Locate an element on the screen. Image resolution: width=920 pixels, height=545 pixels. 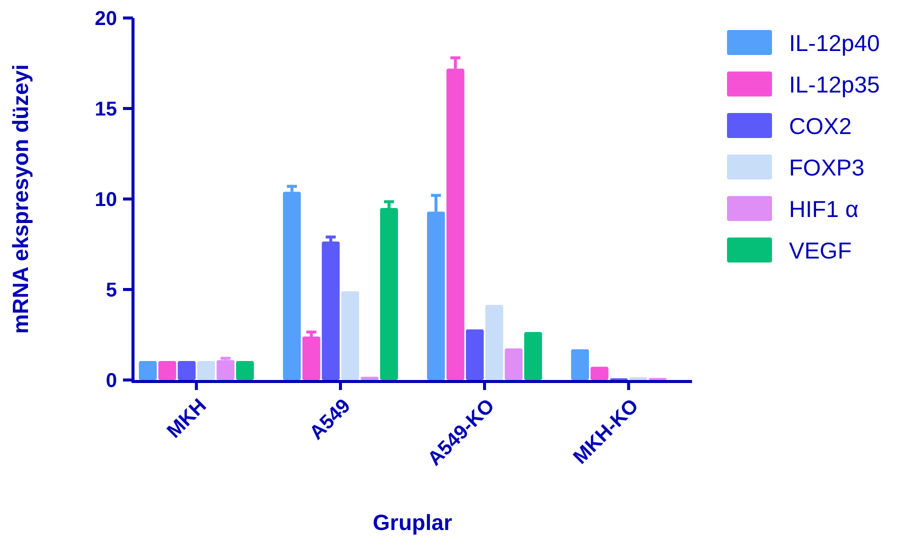
legend-label: COX2 is located at coordinates (820, 126).